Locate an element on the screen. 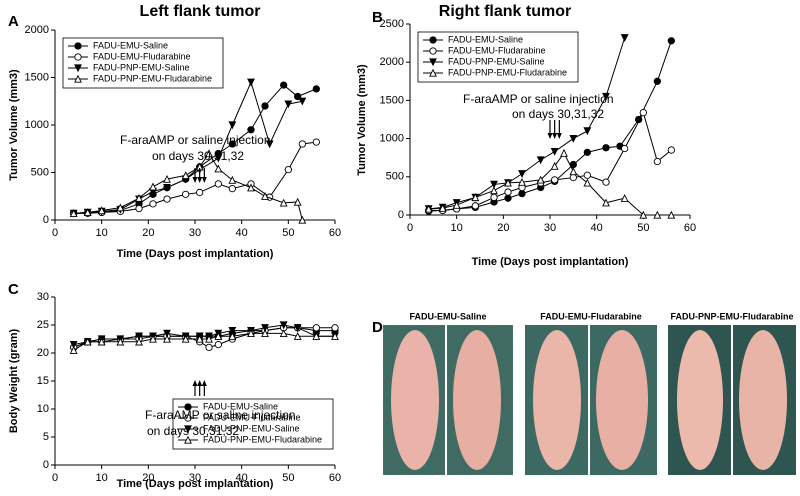  legend-box is located at coordinates (143, 63).